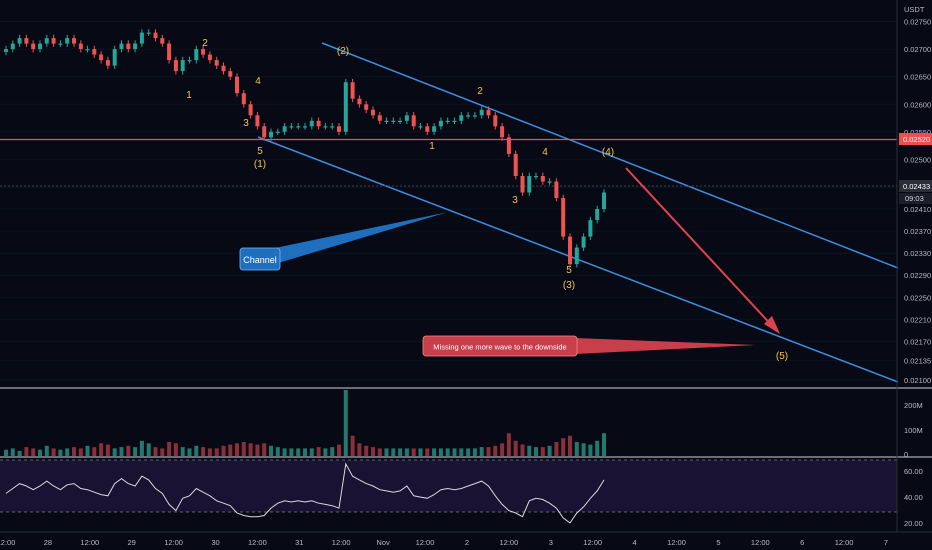 This screenshot has width=932, height=550. I want to click on svg-text: 100M, so click(913, 430).